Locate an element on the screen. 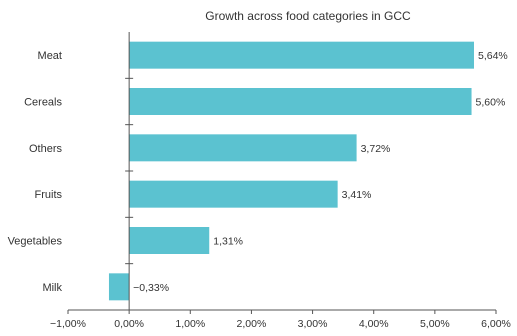 The width and height of the screenshot is (517, 336). category-label-meat: Meat is located at coordinates (50, 56).